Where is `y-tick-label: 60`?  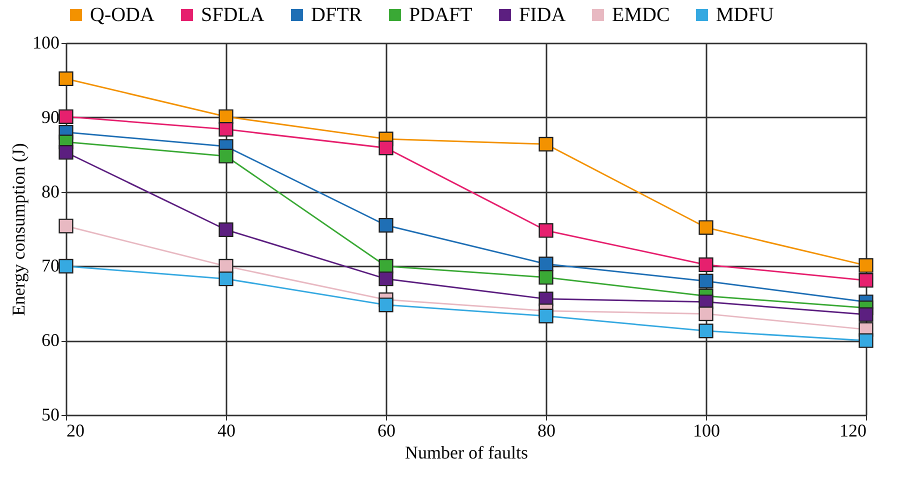
y-tick-label: 60 is located at coordinates (51, 340).